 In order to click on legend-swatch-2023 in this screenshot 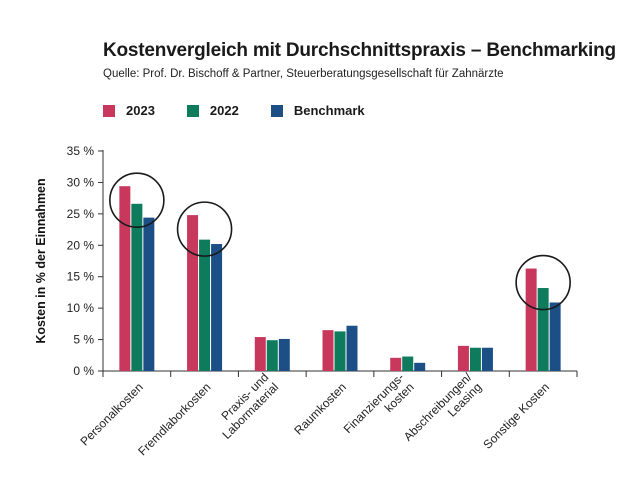, I will do `click(109, 110)`.